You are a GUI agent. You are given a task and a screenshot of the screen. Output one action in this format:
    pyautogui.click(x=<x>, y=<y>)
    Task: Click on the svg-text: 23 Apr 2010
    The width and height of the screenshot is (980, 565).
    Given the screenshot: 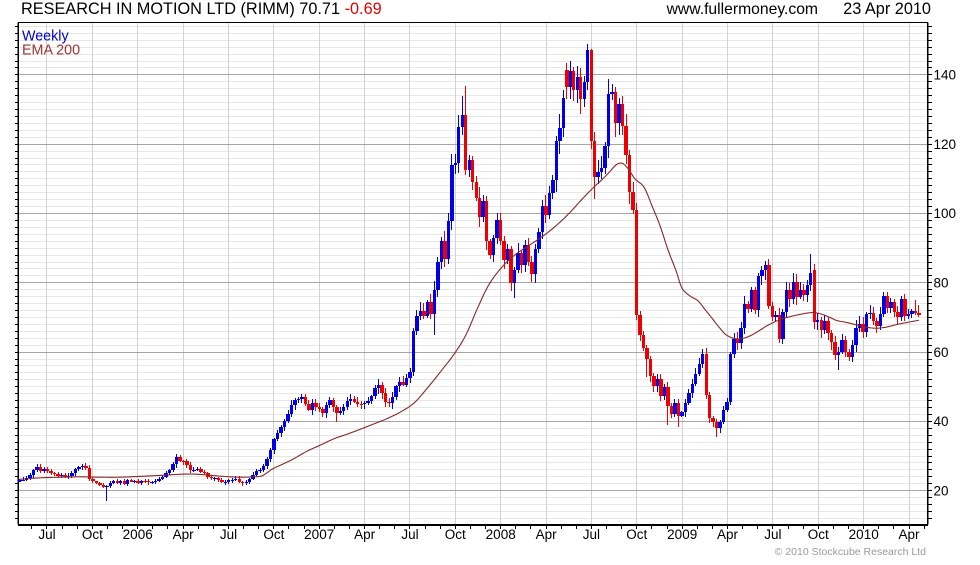 What is the action you would take?
    pyautogui.click(x=887, y=9)
    